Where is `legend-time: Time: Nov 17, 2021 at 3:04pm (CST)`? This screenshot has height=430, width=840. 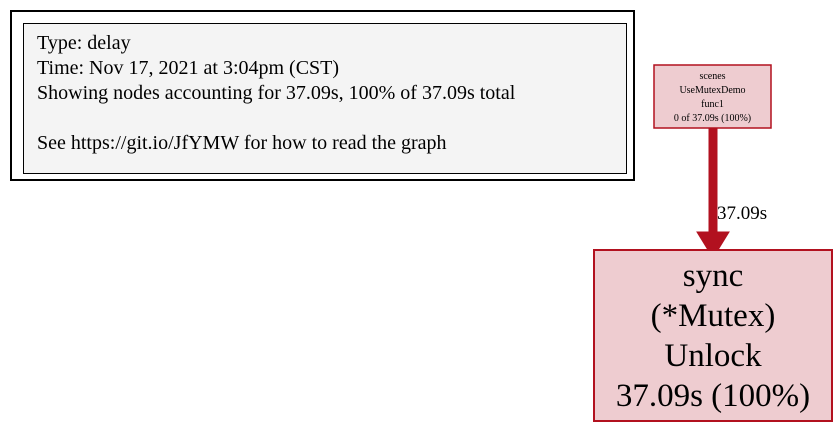 legend-time: Time: Nov 17, 2021 at 3:04pm (CST) is located at coordinates (188, 68).